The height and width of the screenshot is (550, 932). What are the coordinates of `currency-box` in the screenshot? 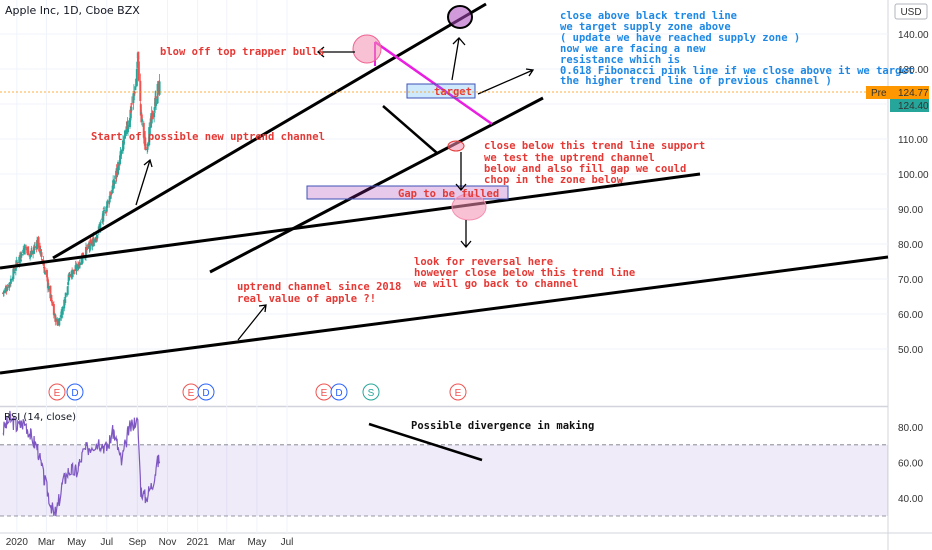 It's located at (911, 11).